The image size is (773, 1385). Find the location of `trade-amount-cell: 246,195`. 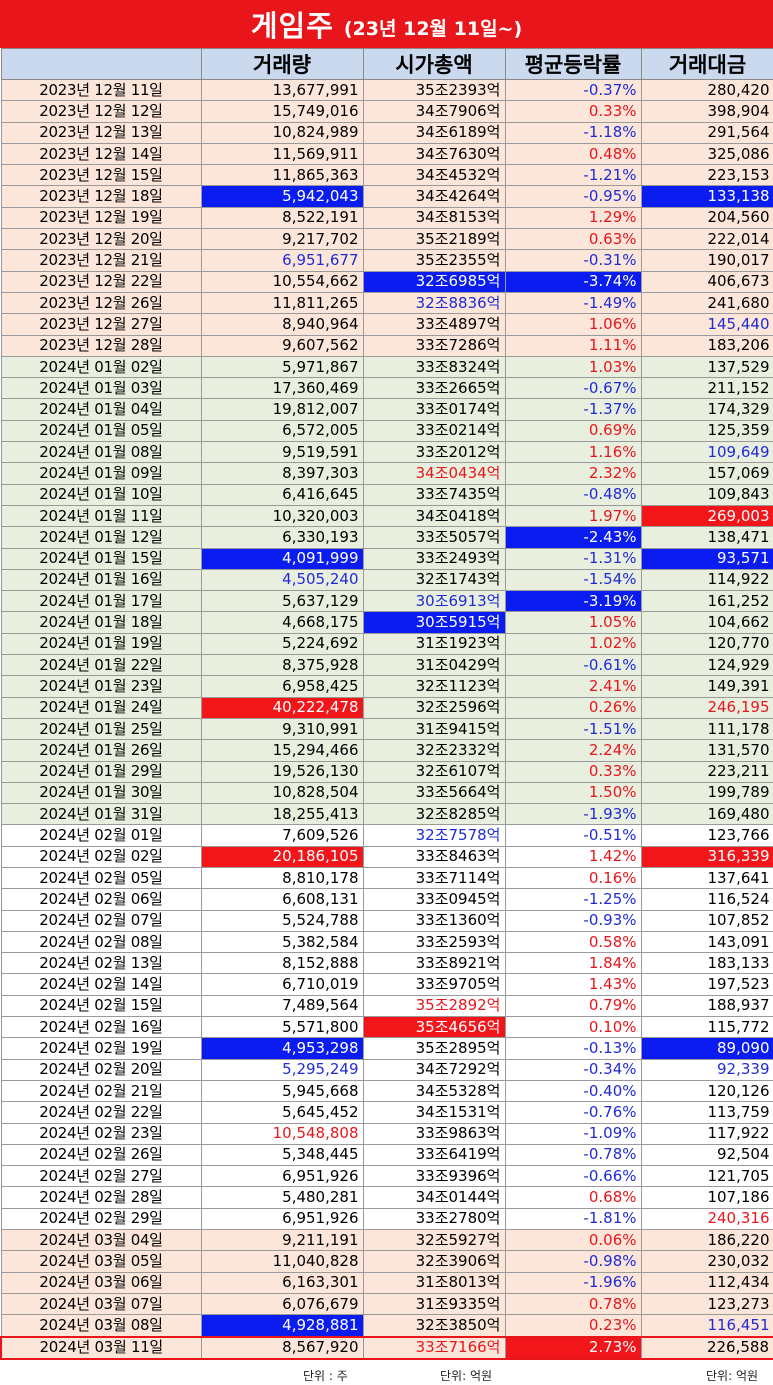

trade-amount-cell: 246,195 is located at coordinates (706, 707).